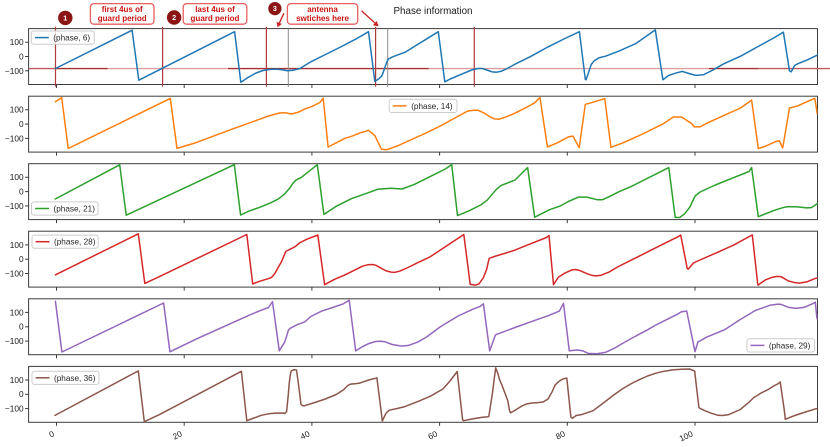  Describe the element at coordinates (71, 38) in the screenshot. I see `svg-text: (phase, 6)` at that location.